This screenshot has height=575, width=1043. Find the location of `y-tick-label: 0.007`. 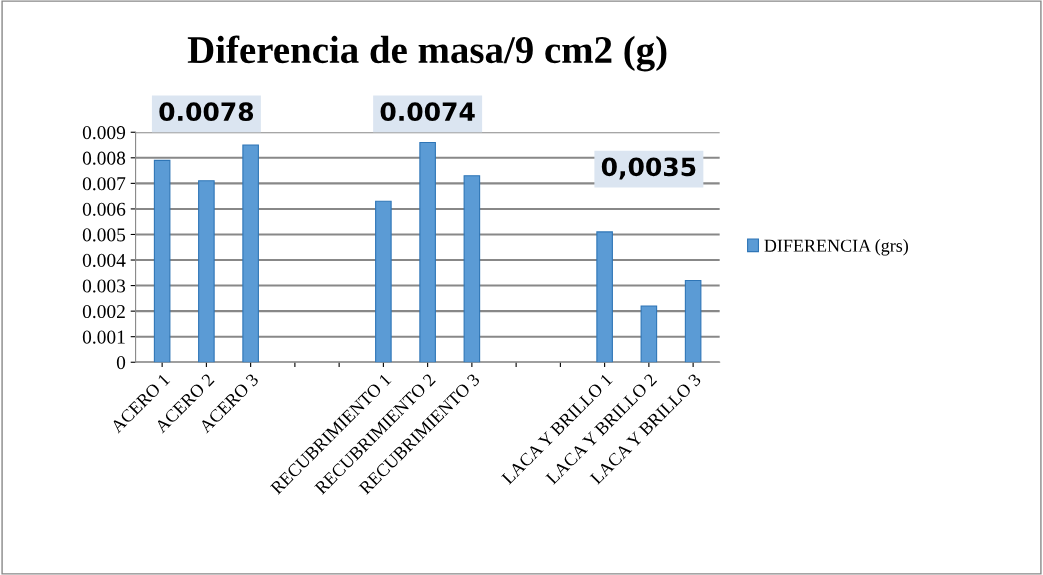

y-tick-label: 0.007 is located at coordinates (104, 184).